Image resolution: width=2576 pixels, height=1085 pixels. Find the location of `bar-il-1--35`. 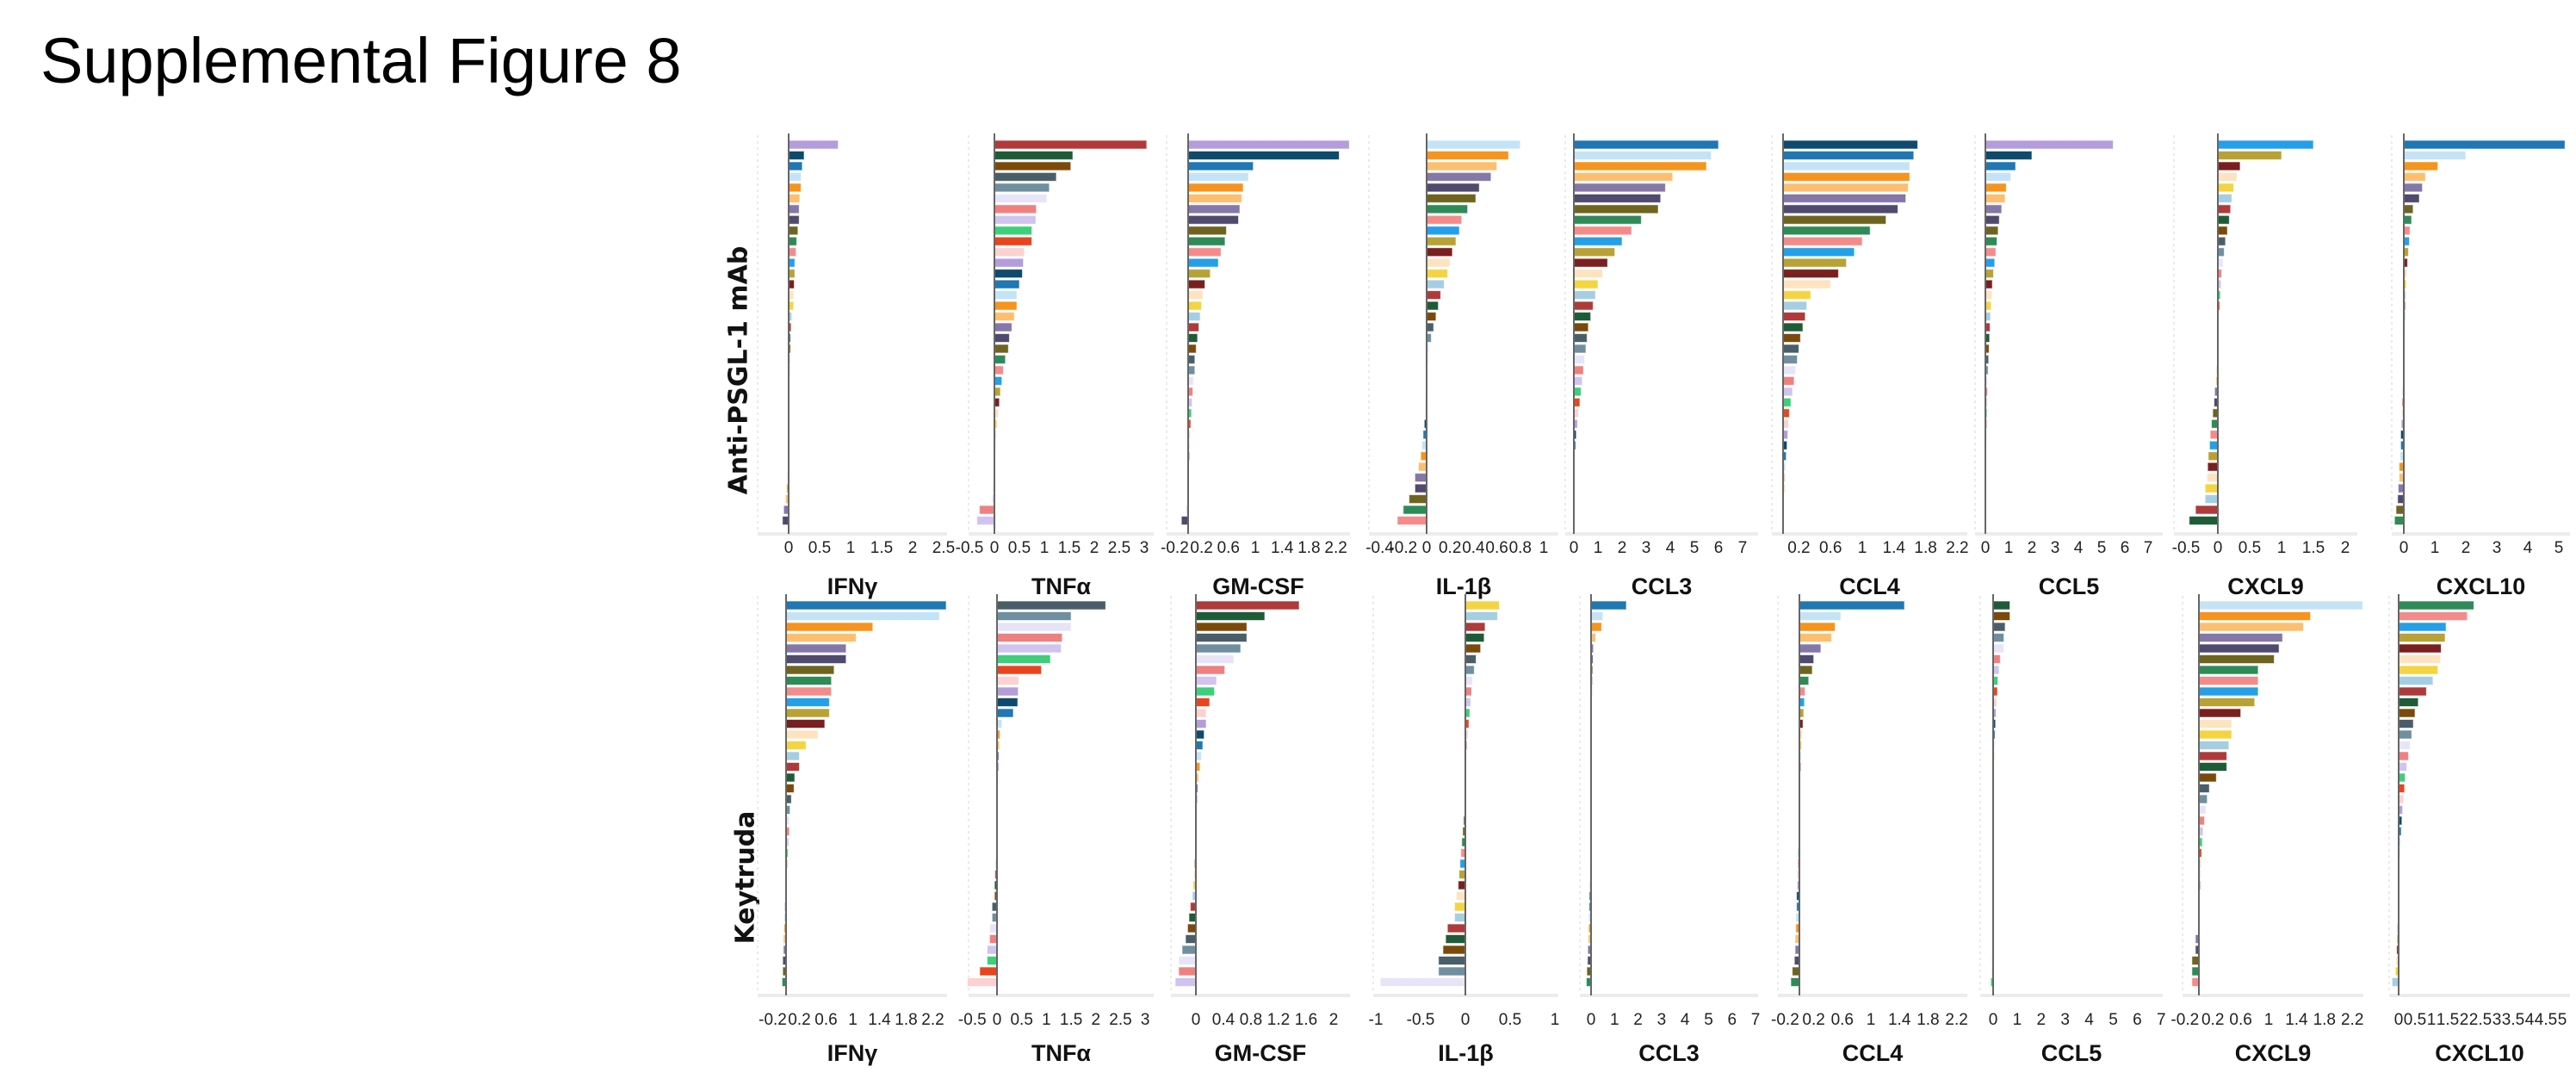

bar-il-1--35 is located at coordinates (1422, 982).